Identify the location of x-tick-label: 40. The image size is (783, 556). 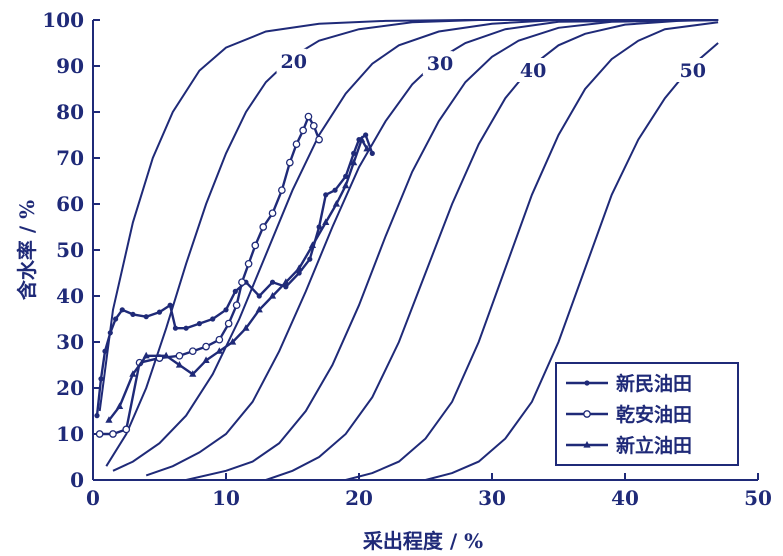
(625, 498).